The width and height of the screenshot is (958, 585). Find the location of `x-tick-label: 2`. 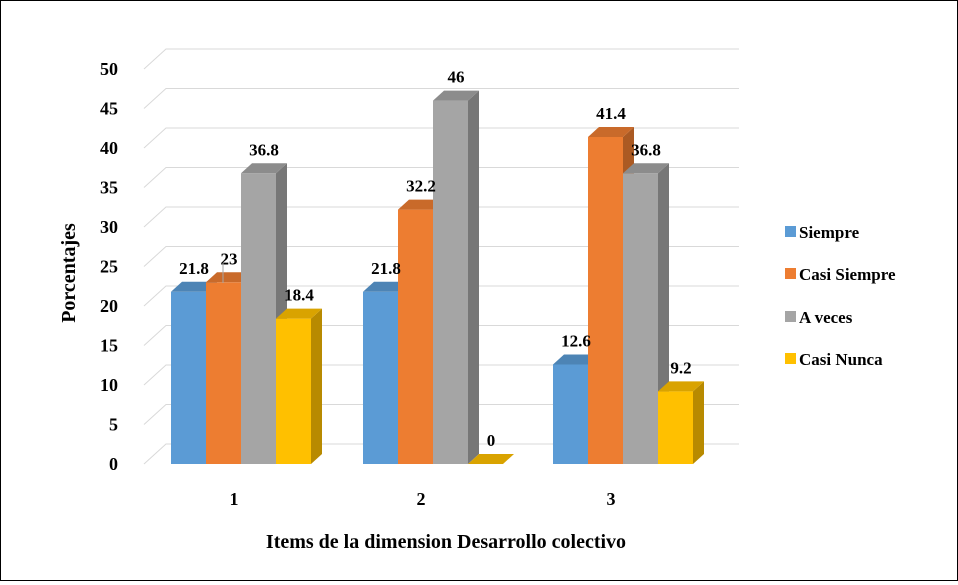

x-tick-label: 2 is located at coordinates (421, 499).